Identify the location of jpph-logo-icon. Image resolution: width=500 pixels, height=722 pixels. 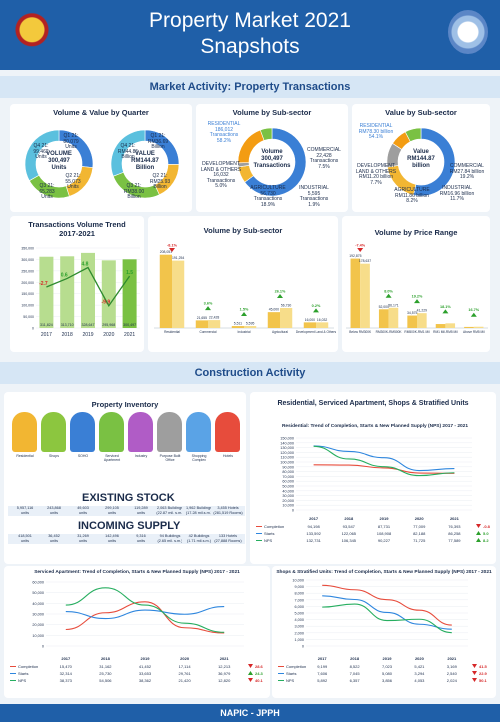
(468, 32).